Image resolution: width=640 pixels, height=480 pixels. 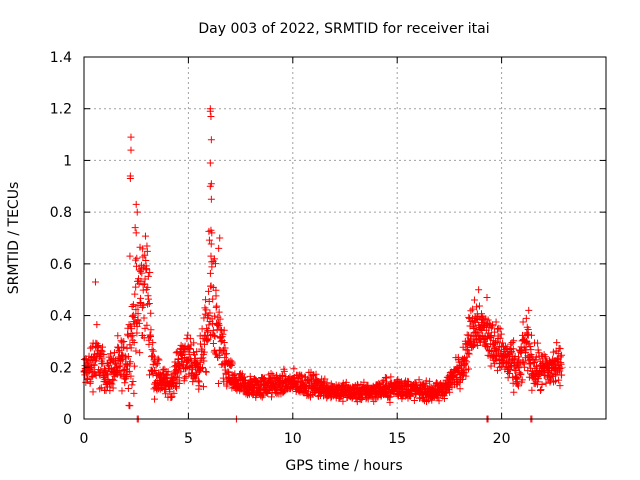 What do you see at coordinates (293, 439) in the screenshot?
I see `x-tick-label: 10` at bounding box center [293, 439].